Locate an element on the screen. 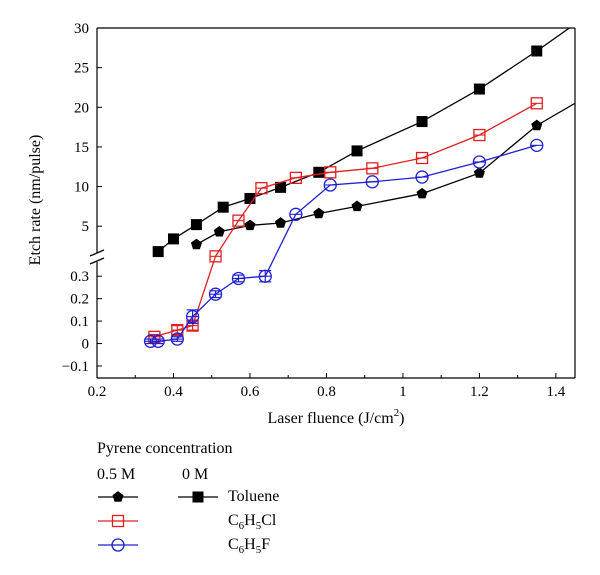 This screenshot has height=575, width=600. y-tick-label: 5 is located at coordinates (86, 227).